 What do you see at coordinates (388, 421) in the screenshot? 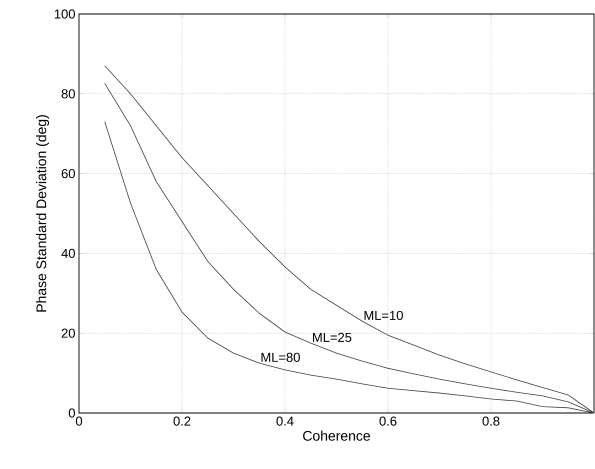
I see `x-tick-label: 0.6` at bounding box center [388, 421].